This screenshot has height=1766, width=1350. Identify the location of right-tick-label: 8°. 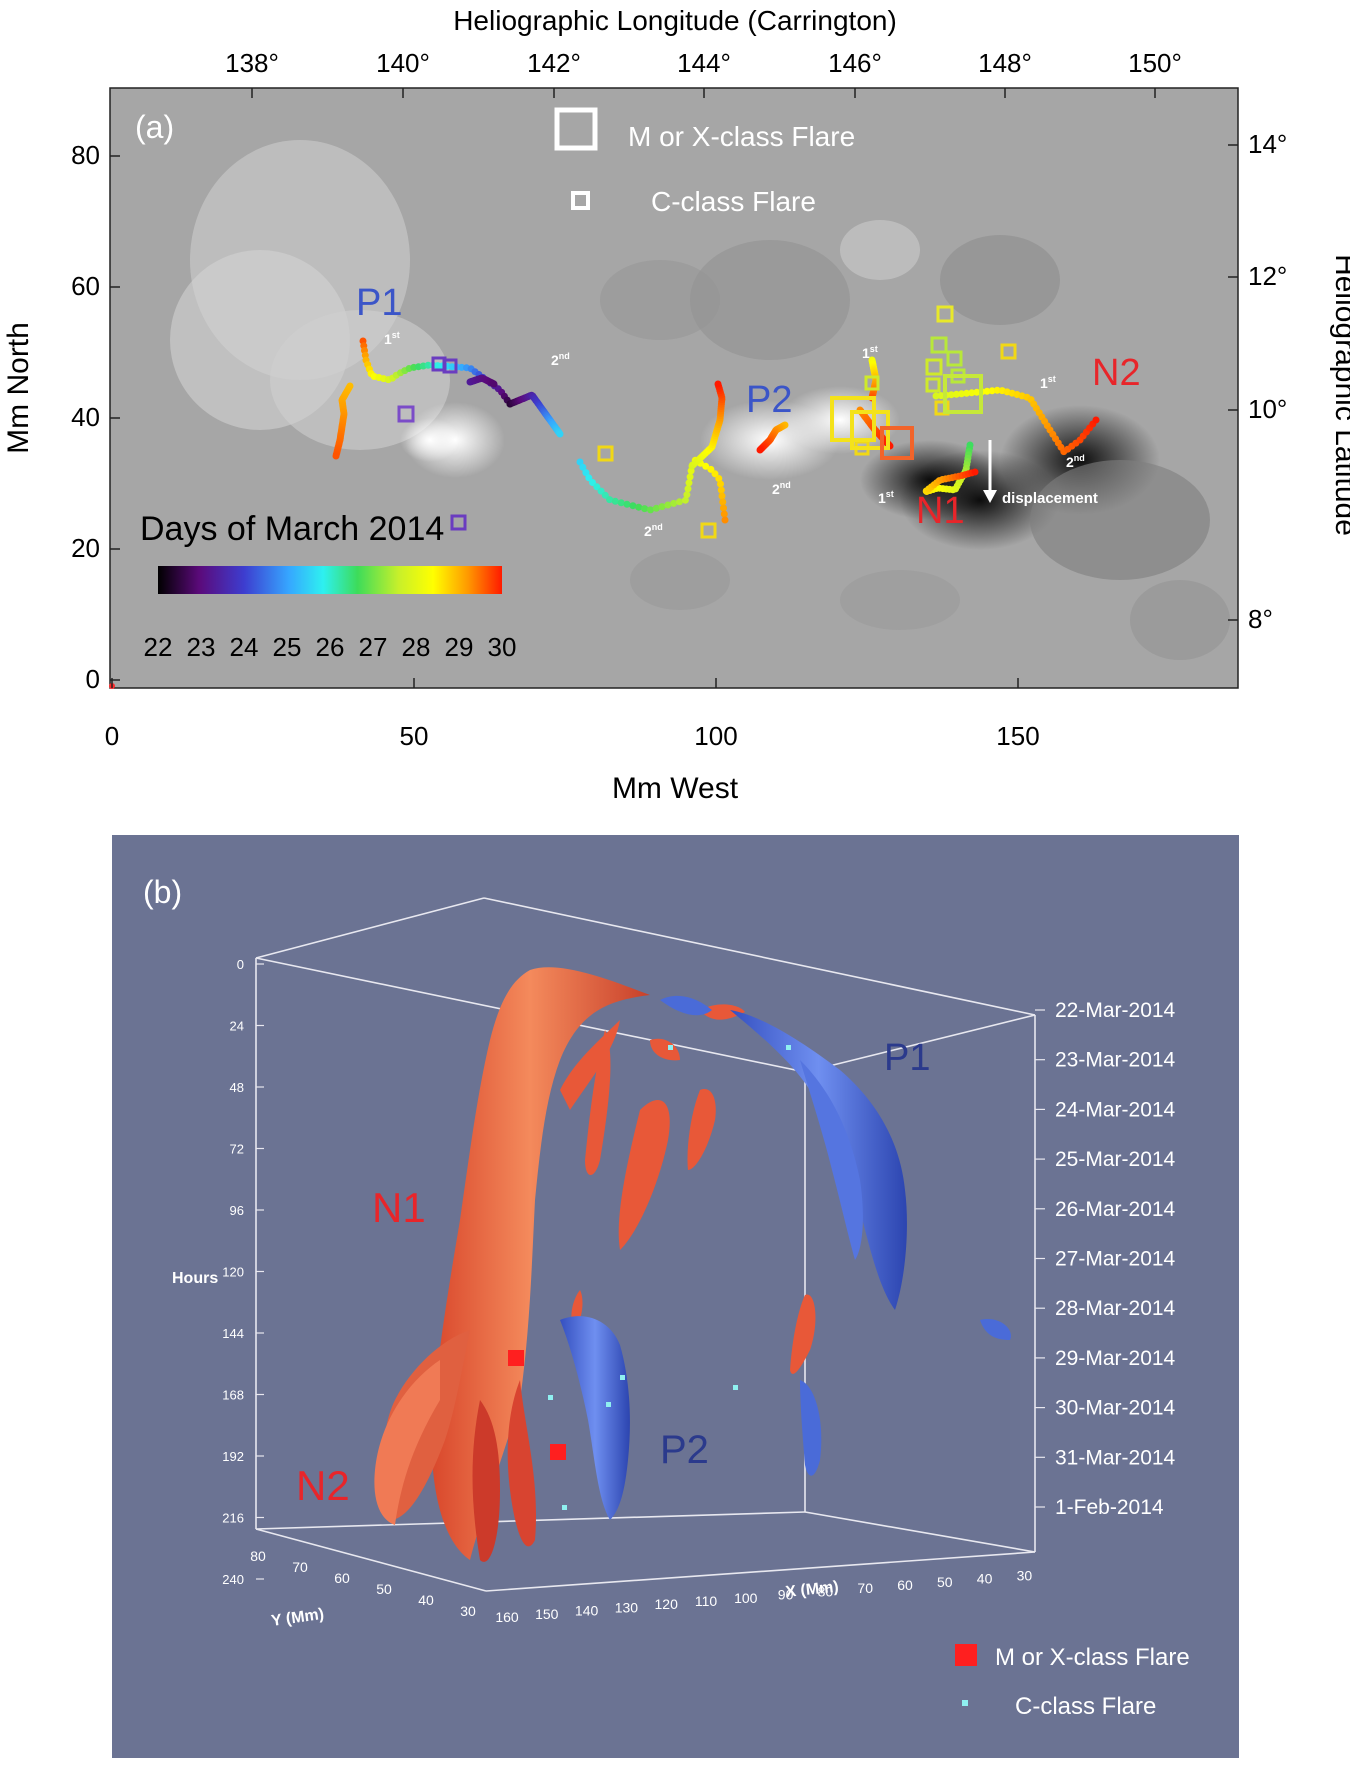
(1260, 619).